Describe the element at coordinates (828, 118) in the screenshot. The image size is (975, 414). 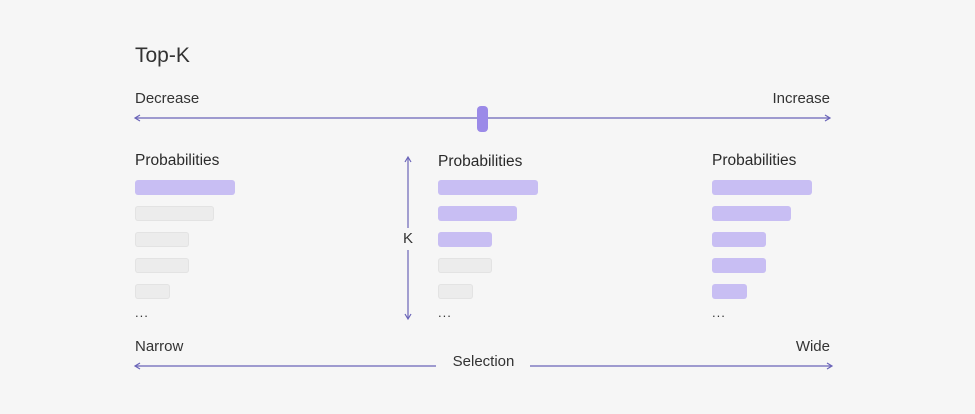
I see `slider-right-arrowhead` at that location.